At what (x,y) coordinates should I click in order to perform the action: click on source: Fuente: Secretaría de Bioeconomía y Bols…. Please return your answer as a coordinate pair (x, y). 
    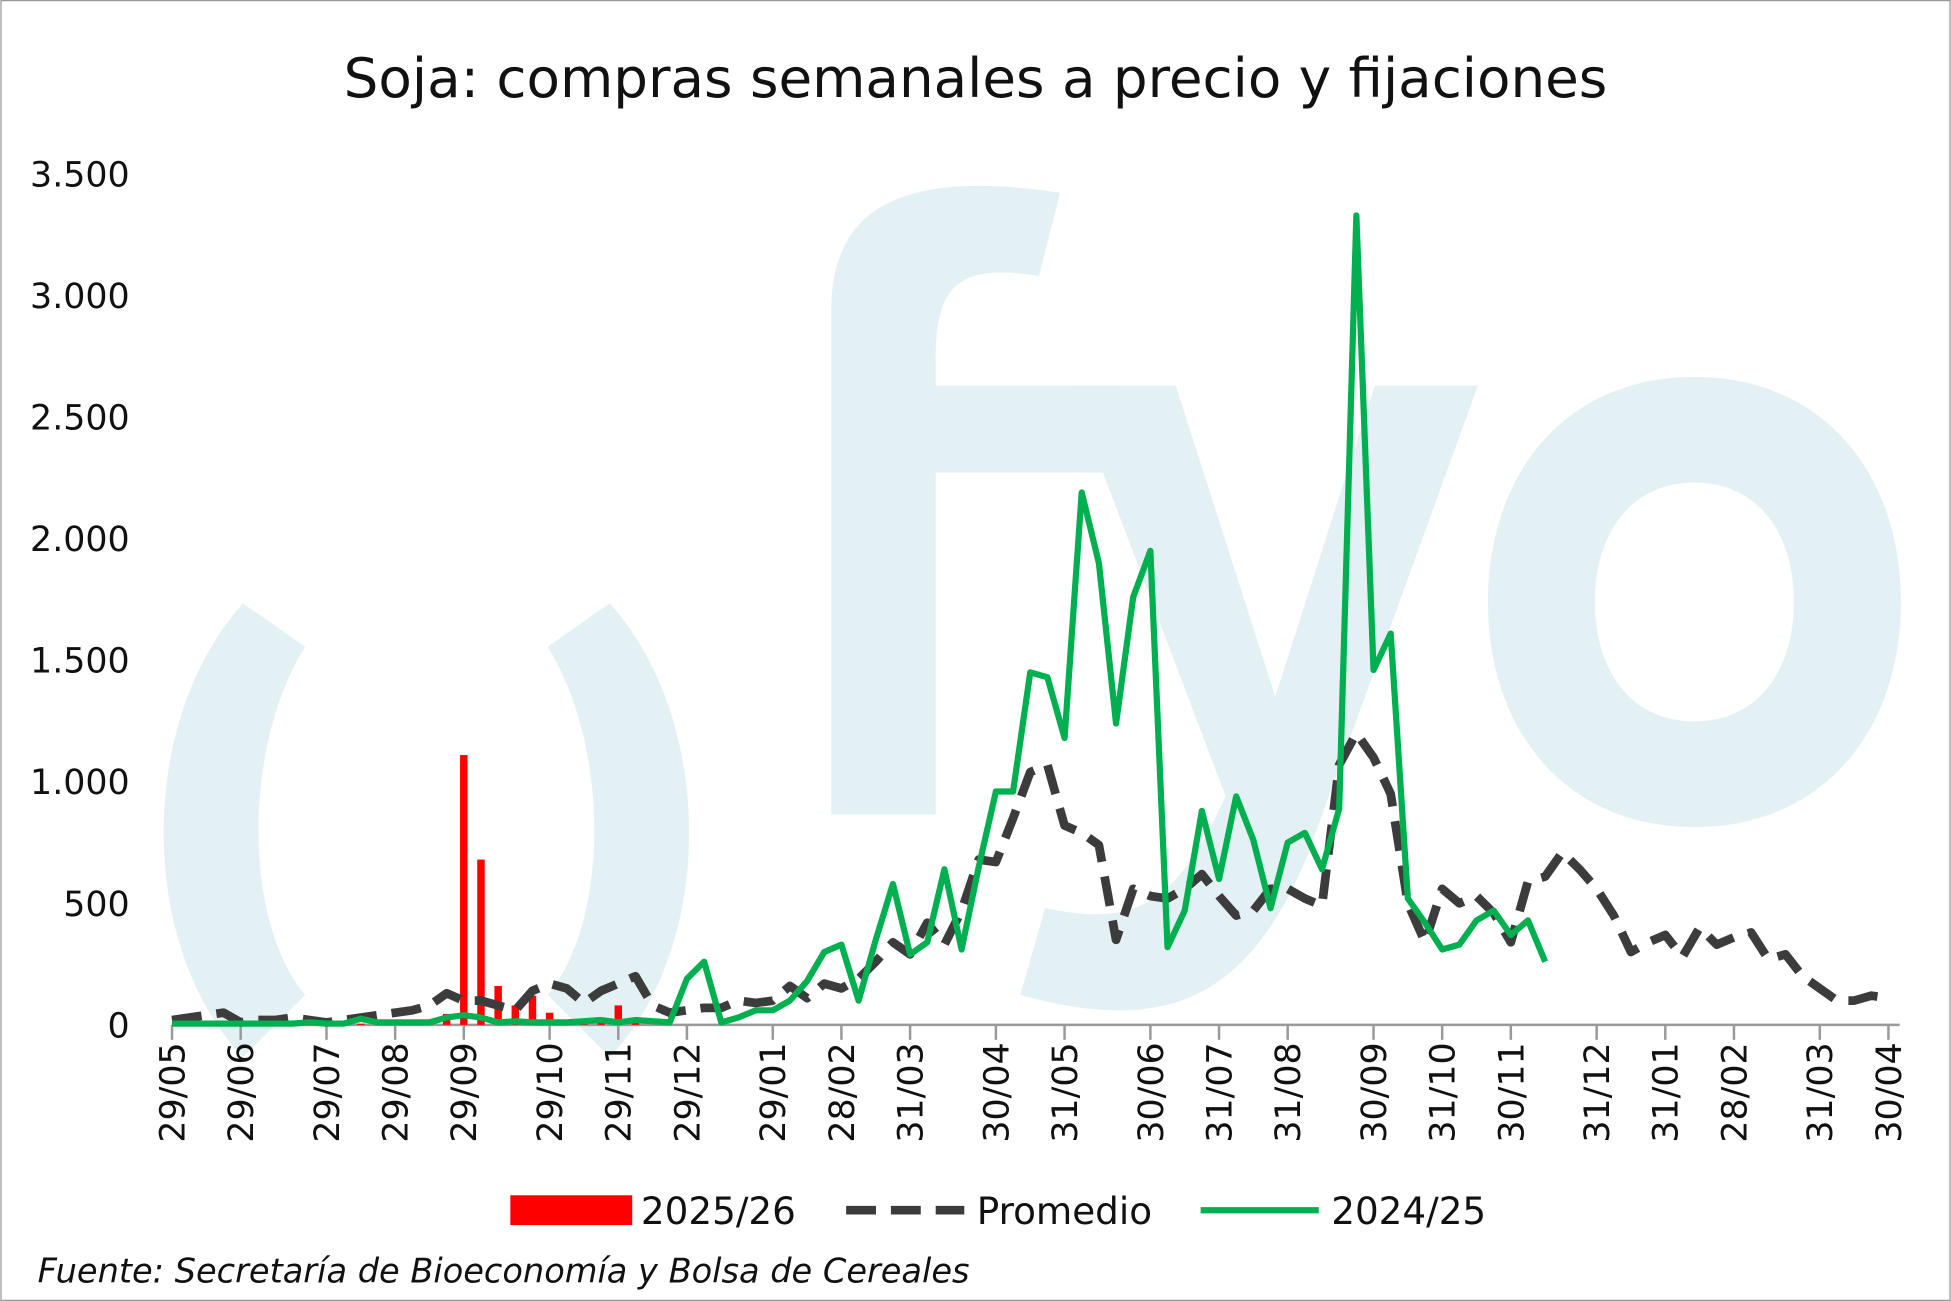
    Looking at the image, I should click on (504, 1270).